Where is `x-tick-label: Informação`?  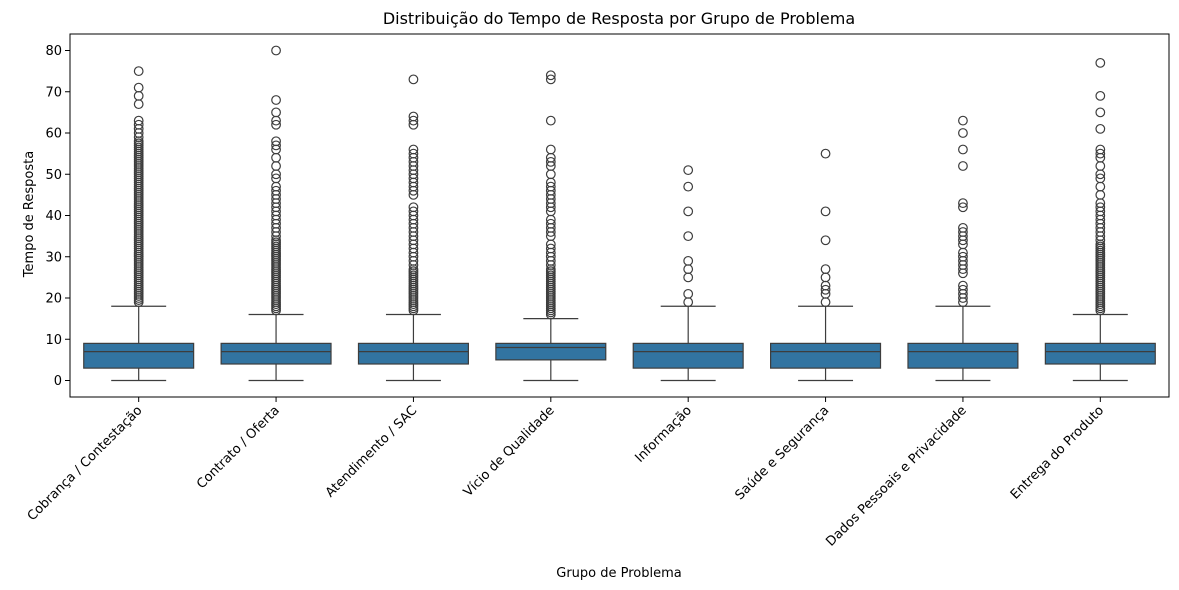
x-tick-label: Informação is located at coordinates (663, 434).